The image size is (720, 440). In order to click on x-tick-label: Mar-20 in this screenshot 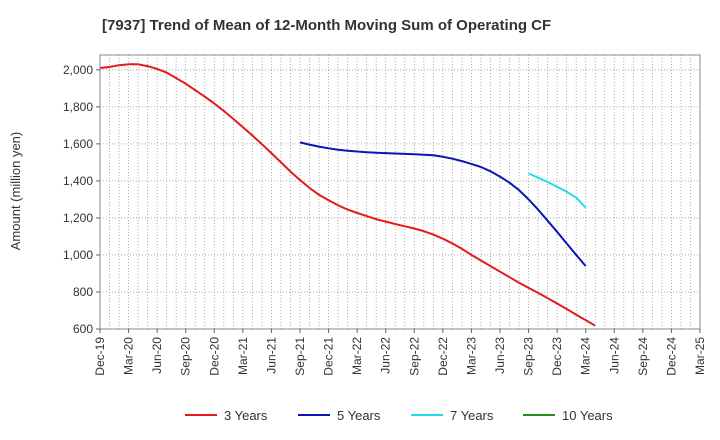, I will do `click(129, 356)`.